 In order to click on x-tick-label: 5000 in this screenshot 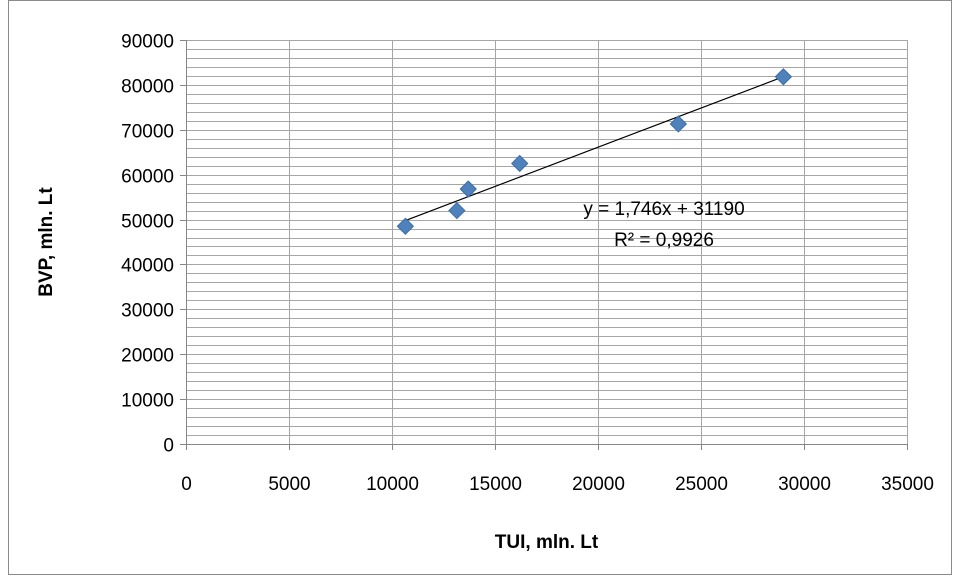, I will do `click(289, 484)`.